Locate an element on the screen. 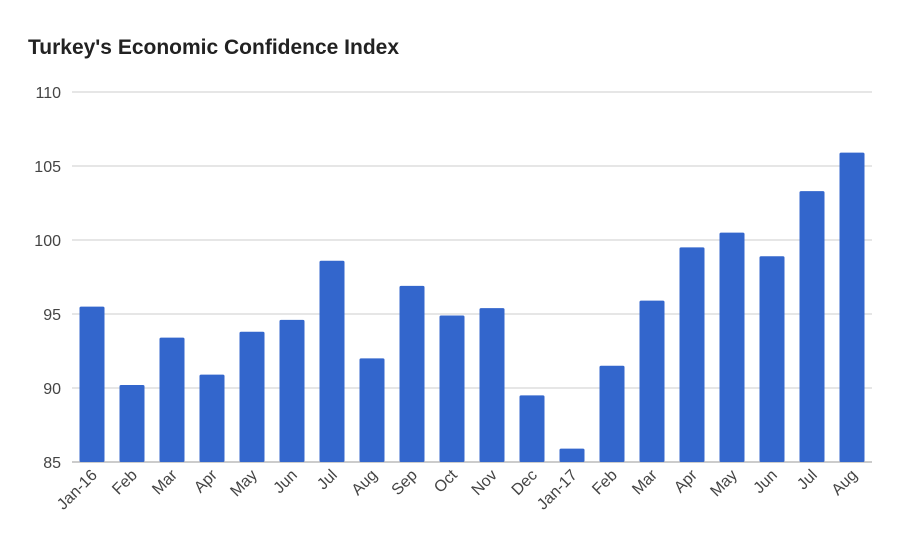  y-tick-label: 105 is located at coordinates (47, 167).